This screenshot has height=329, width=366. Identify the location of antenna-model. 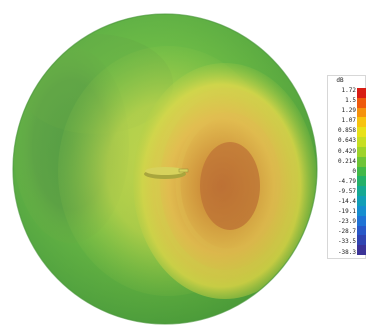
(166, 173).